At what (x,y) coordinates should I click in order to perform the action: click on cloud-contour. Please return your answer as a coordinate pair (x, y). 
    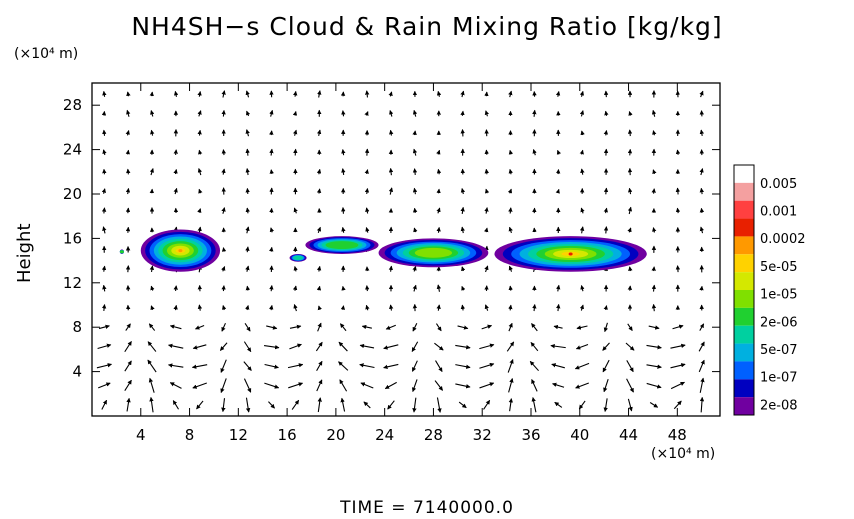
    Looking at the image, I should click on (433, 252).